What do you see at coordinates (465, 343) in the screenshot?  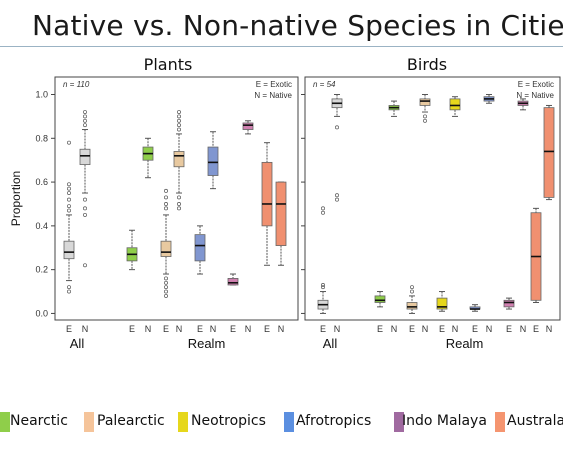 I see `group-label-realm: Realm` at bounding box center [465, 343].